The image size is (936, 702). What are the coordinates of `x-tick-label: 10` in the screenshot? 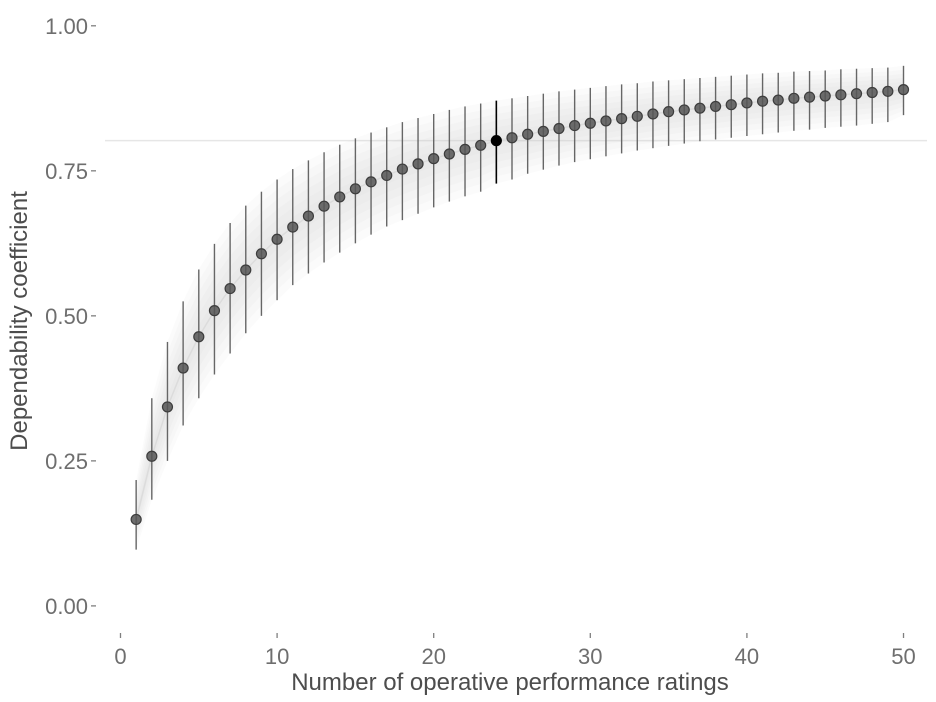 It's located at (277, 656).